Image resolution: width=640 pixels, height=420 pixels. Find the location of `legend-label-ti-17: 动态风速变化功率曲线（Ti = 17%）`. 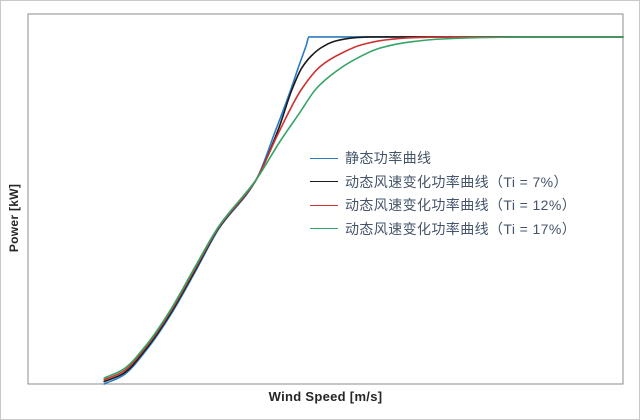

legend-label-ti-17: 动态风速变化功率曲线（Ti = 17%） is located at coordinates (461, 228).